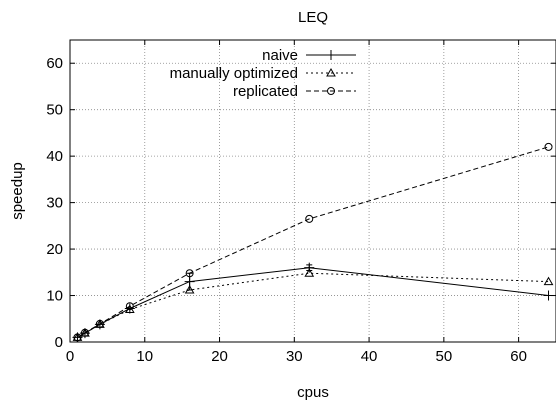  I want to click on y-tick-label: 60, so click(54, 63).